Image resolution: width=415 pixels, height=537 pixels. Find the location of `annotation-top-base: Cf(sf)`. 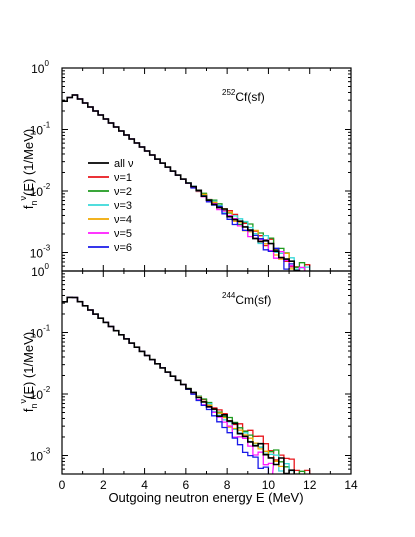

annotation-top-base: Cf(sf) is located at coordinates (249, 97).